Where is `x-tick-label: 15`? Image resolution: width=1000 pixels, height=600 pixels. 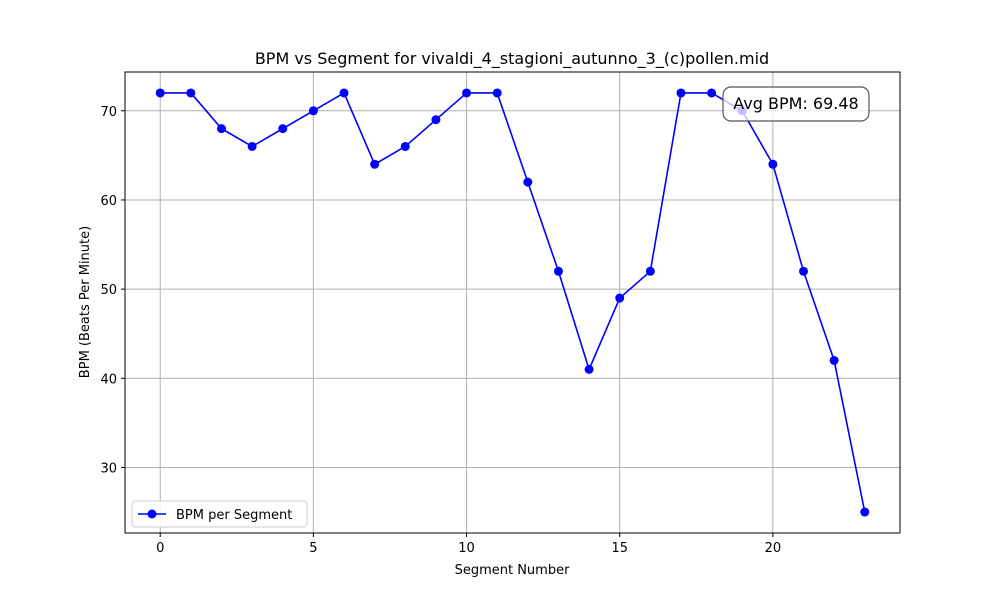
x-tick-label: 15 is located at coordinates (619, 548).